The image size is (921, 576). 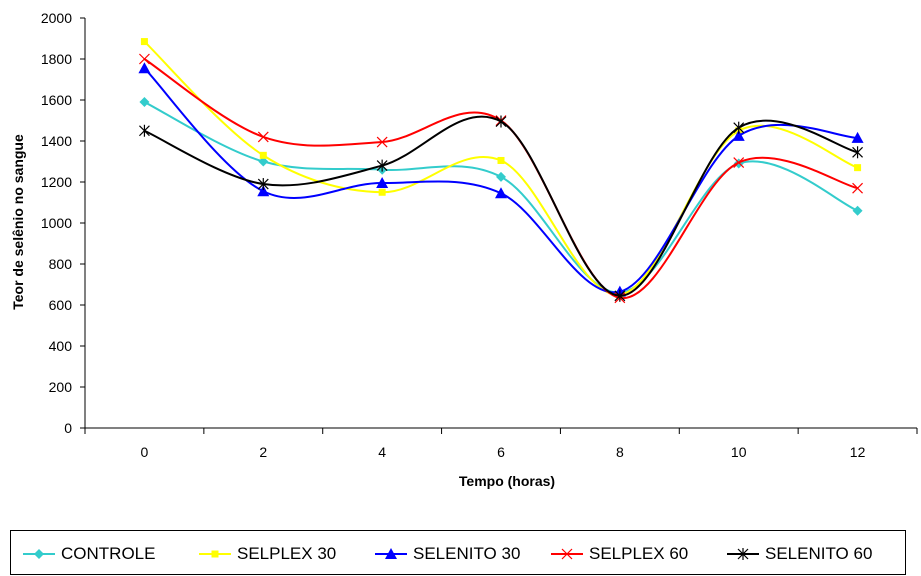 What do you see at coordinates (145, 452) in the screenshot?
I see `x-tick-label: 0` at bounding box center [145, 452].